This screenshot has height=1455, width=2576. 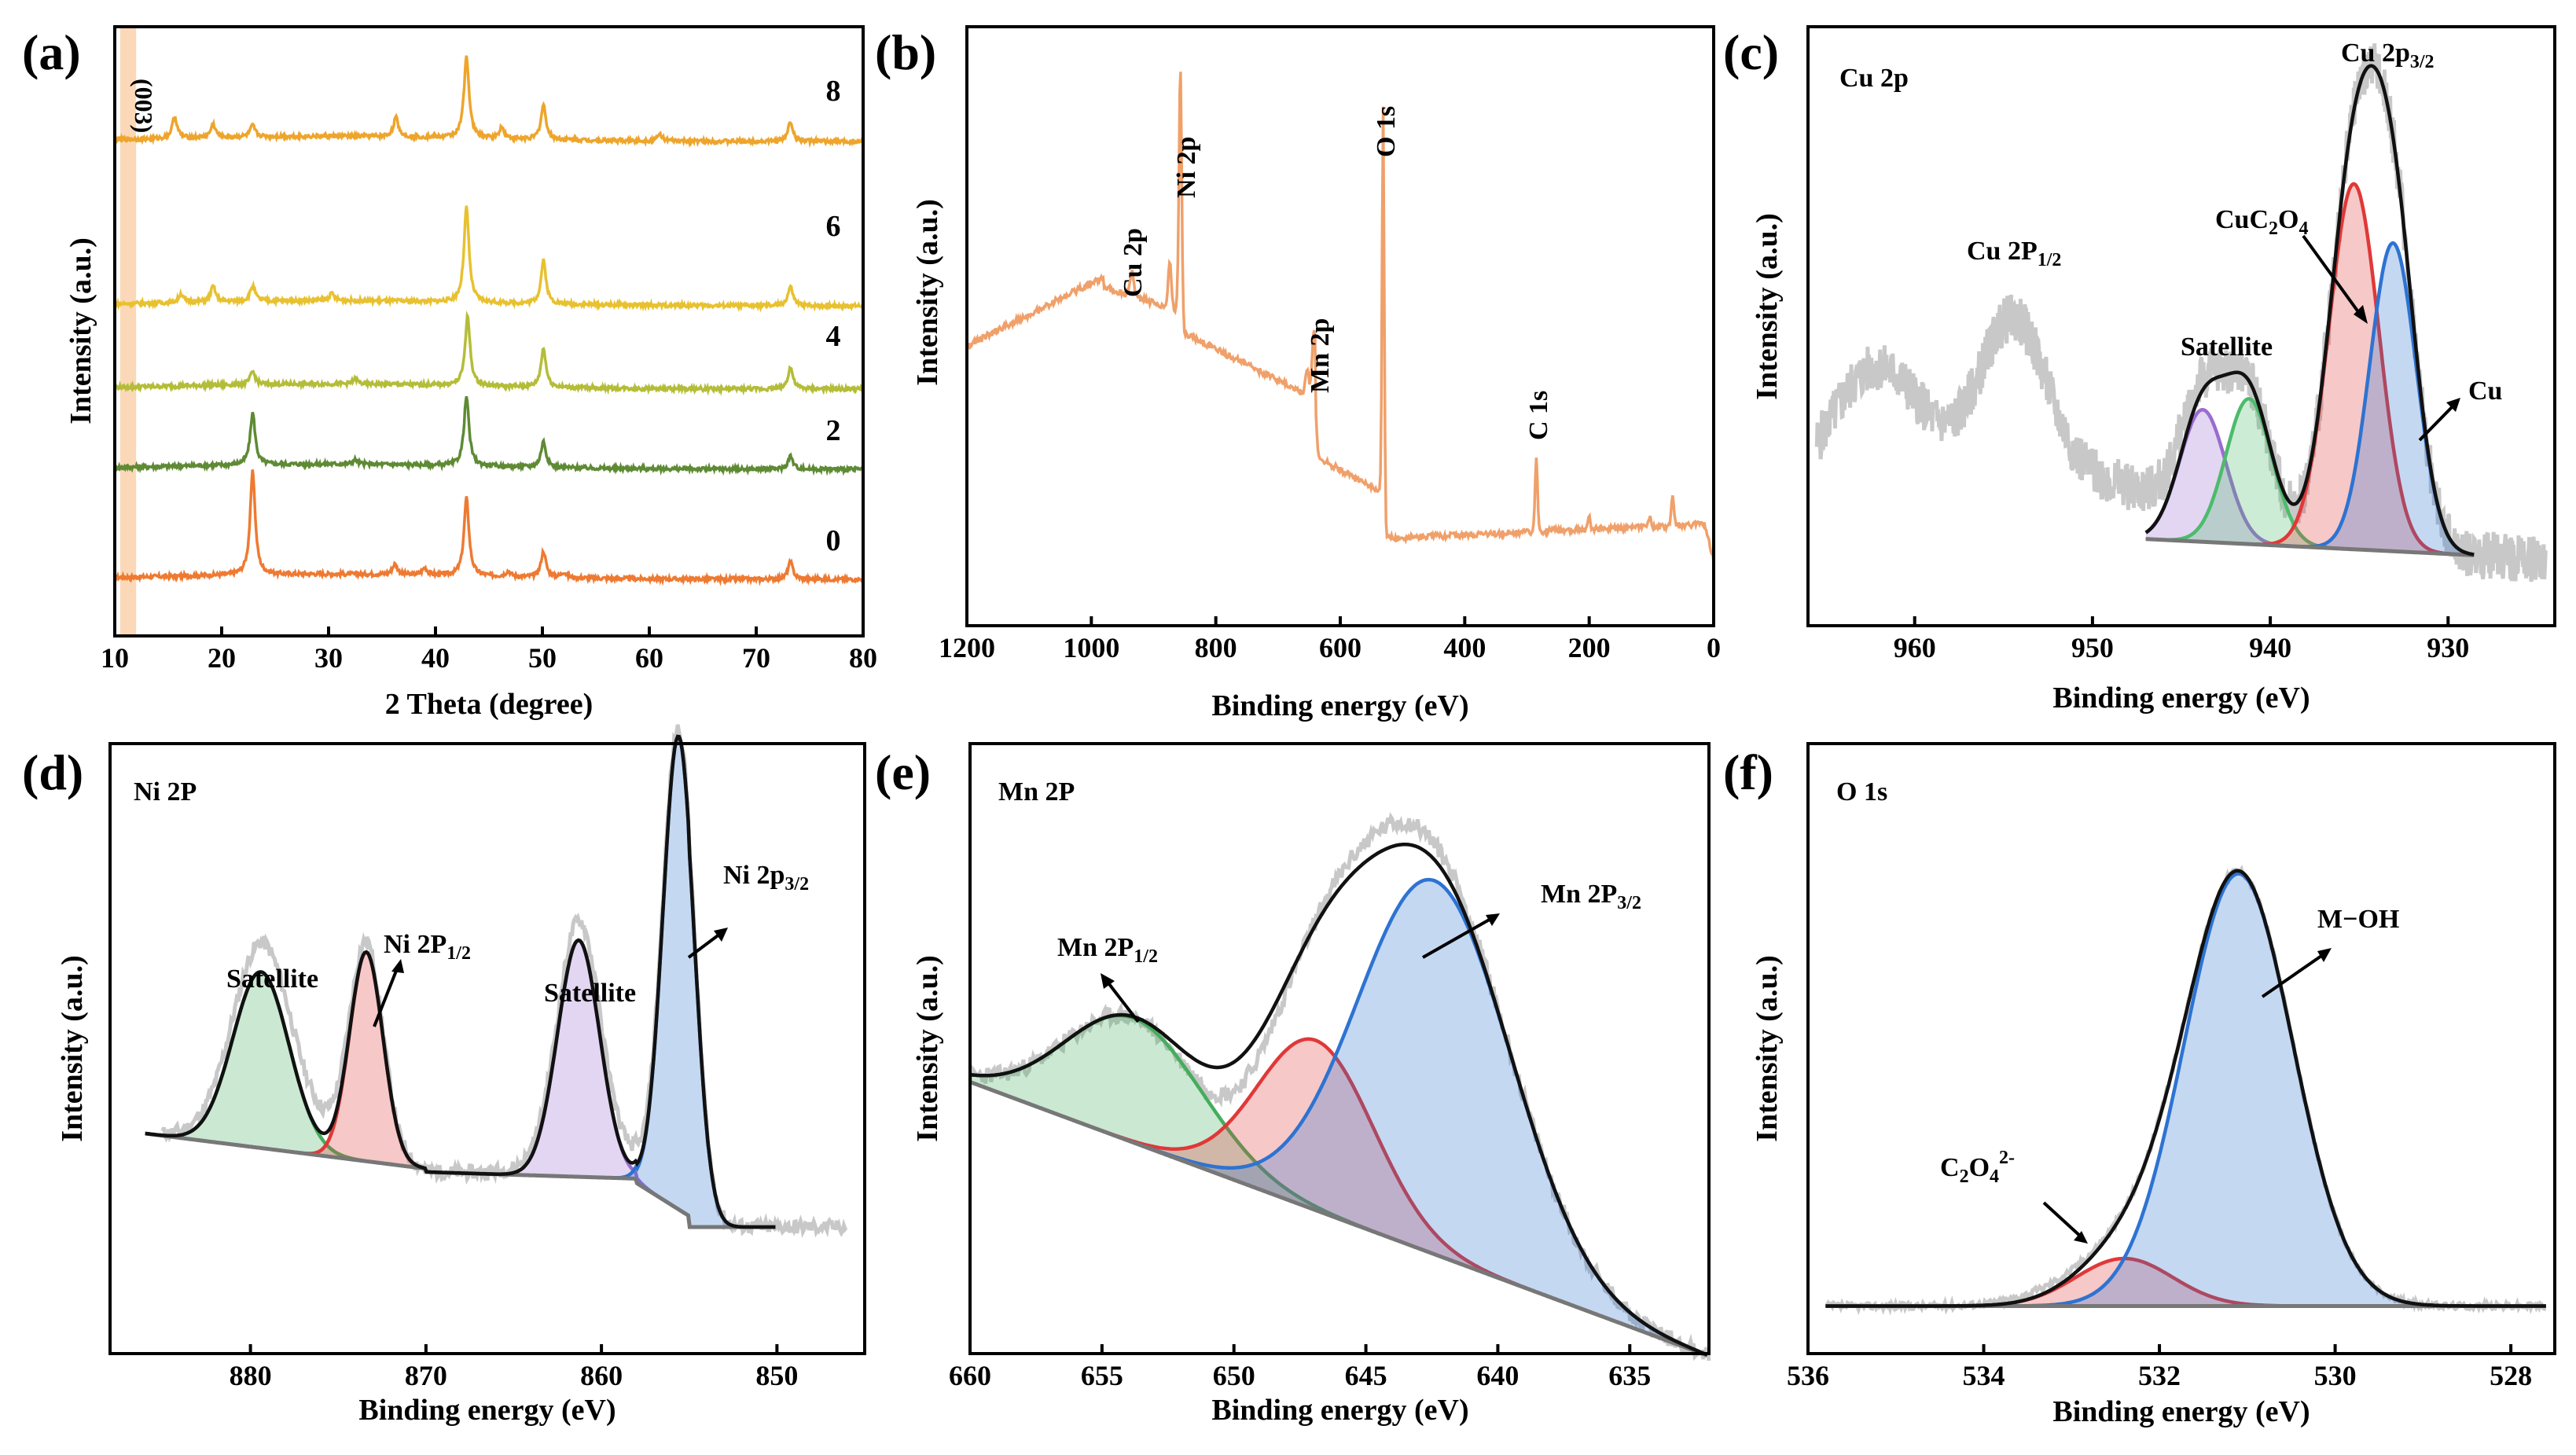 What do you see at coordinates (2388, 55) in the screenshot?
I see `panel-c-anno-cu2p32: Cu 2p3/2` at bounding box center [2388, 55].